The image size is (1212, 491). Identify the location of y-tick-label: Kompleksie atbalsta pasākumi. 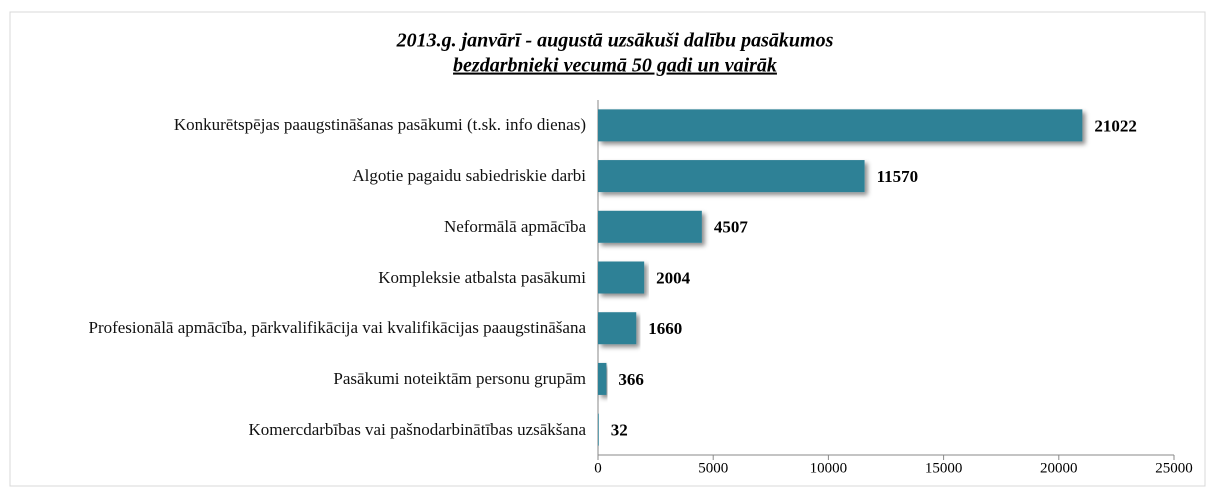
(482, 277).